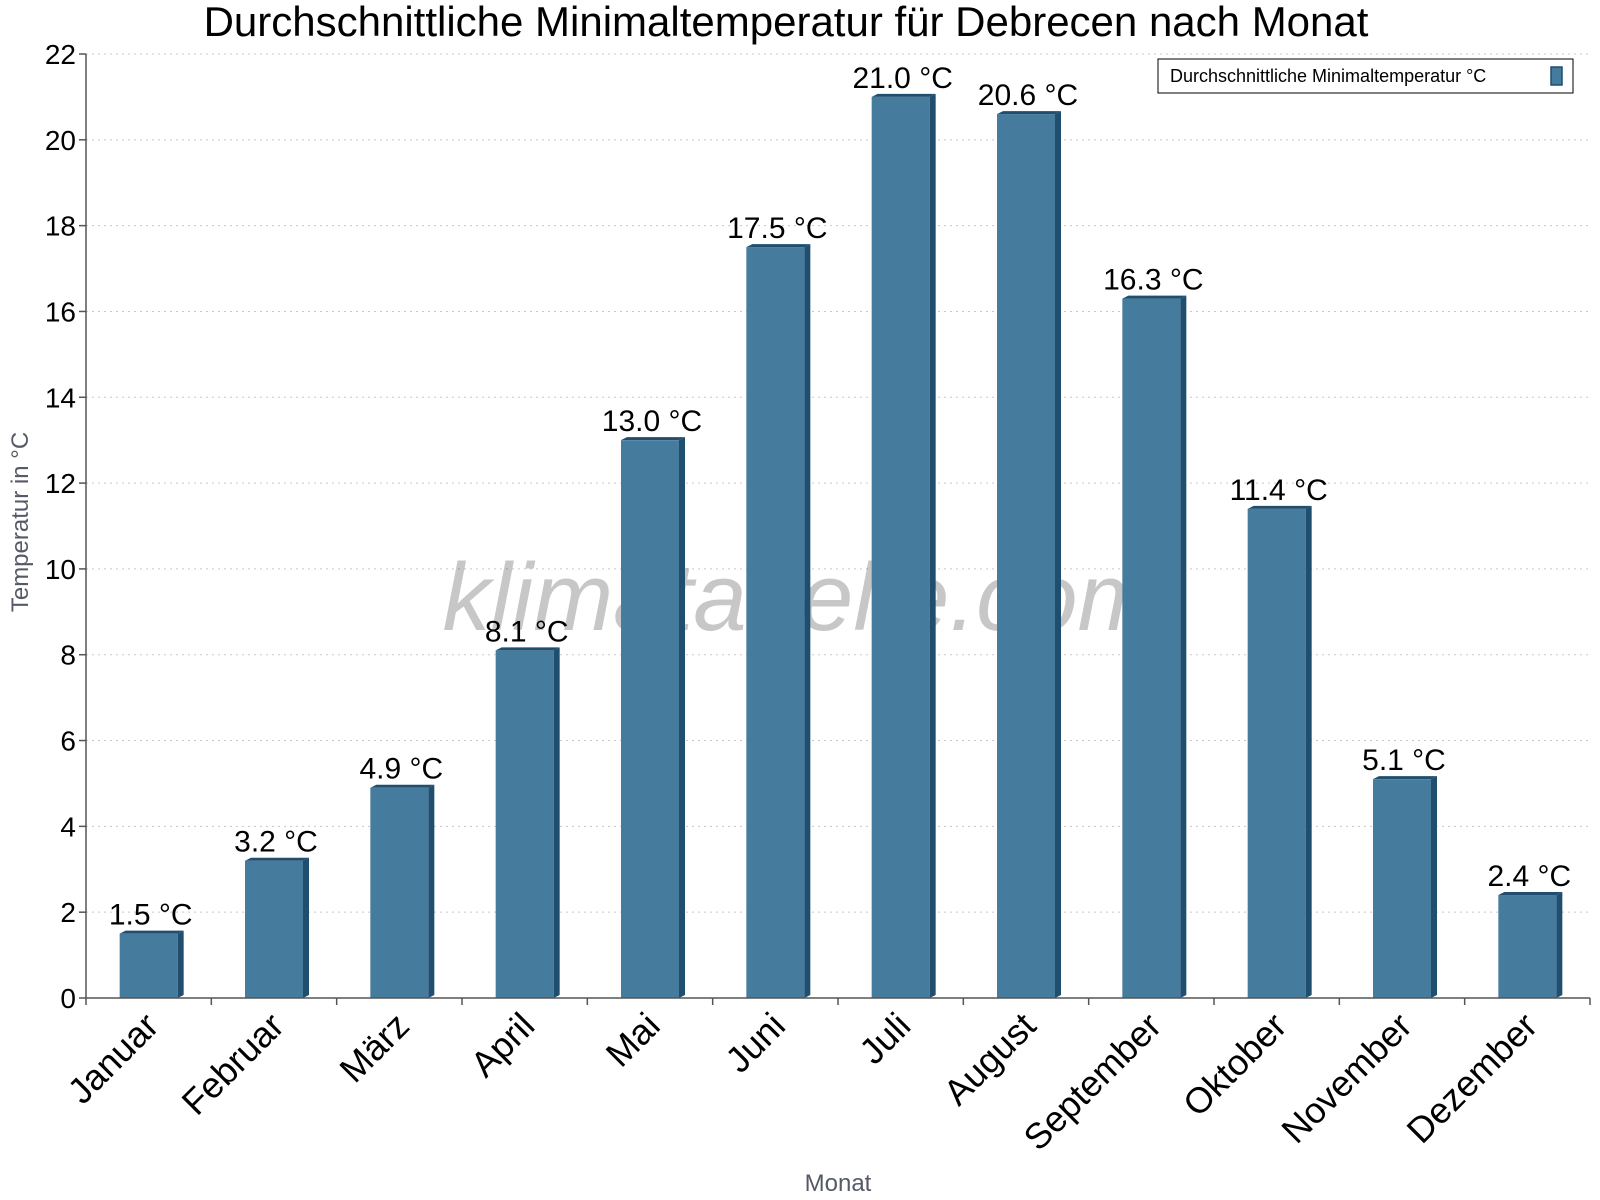 This screenshot has height=1200, width=1600. Describe the element at coordinates (633, 1040) in the screenshot. I see `x-tick-label: Mai` at that location.